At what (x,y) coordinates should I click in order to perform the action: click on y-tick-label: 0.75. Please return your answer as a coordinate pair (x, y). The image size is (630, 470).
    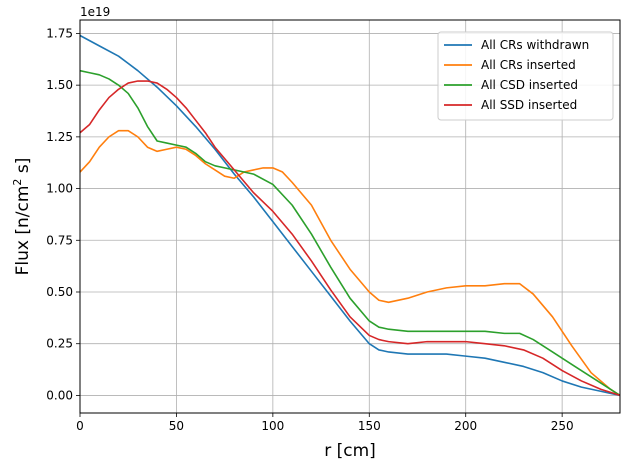
    Looking at the image, I should click on (59, 240).